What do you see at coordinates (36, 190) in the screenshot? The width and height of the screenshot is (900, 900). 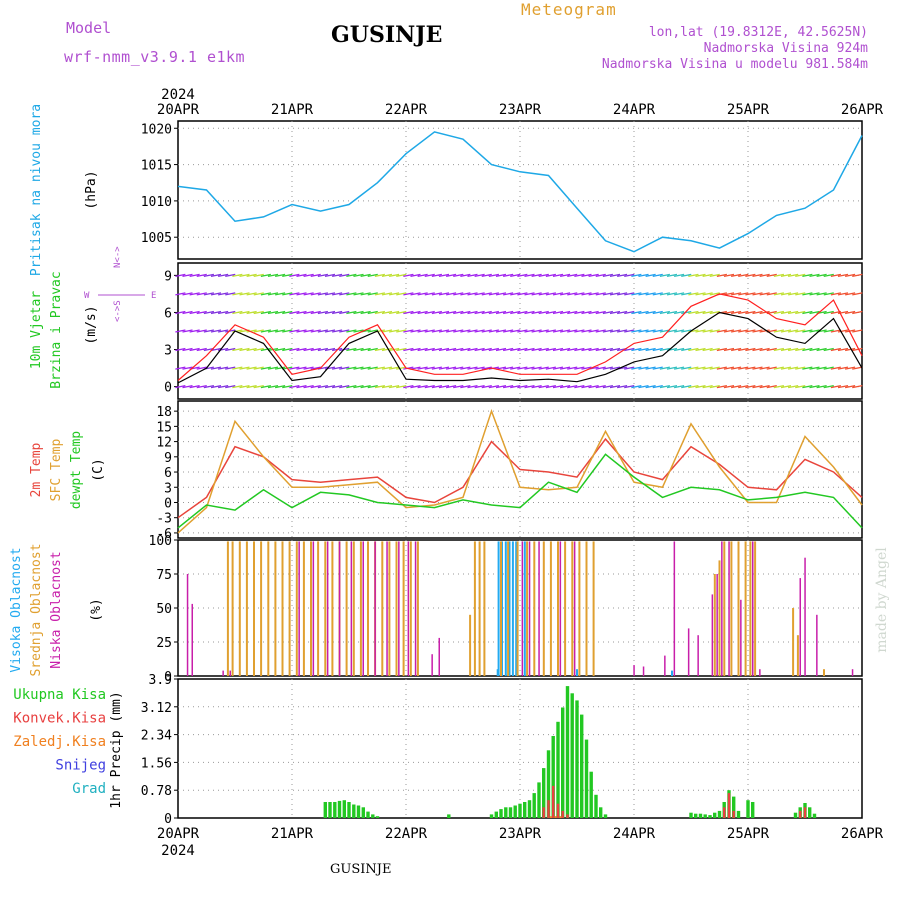 I see `pressure-ylabel: Pritisak na nivou mora` at bounding box center [36, 190].